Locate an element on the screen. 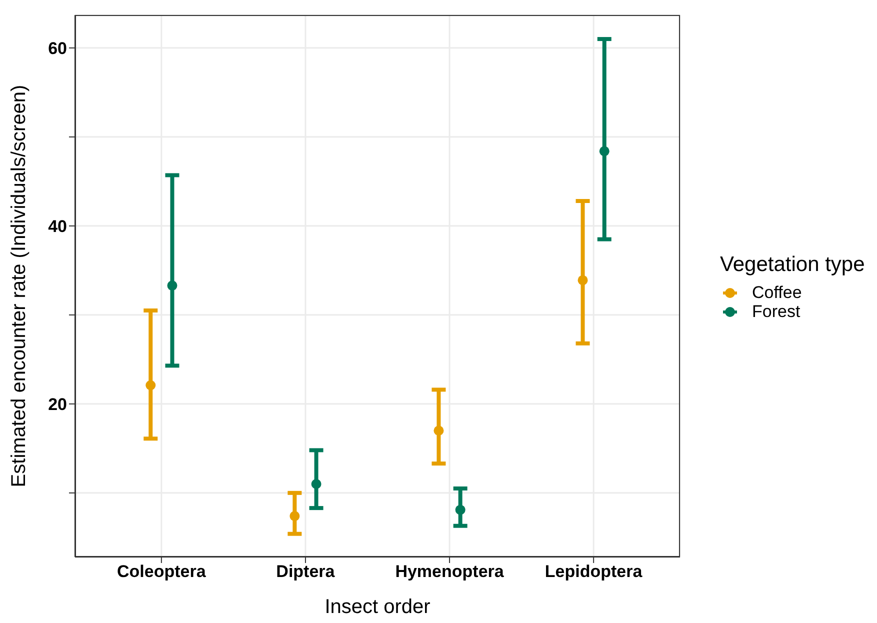 Image resolution: width=877 pixels, height=623 pixels. legend-title: Vegetation type is located at coordinates (792, 265).